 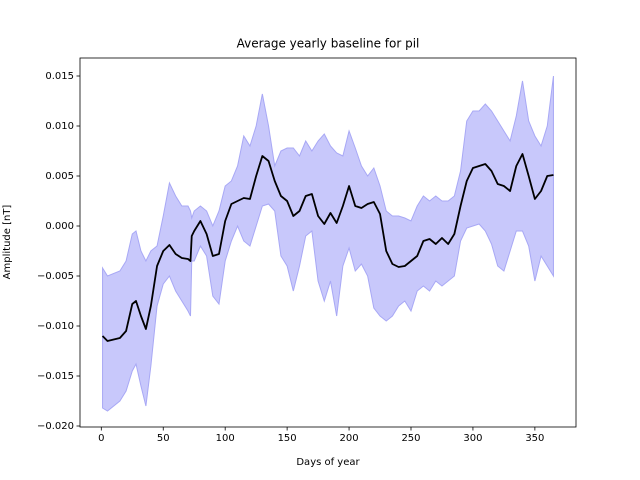 I want to click on y-tick-label: 0.015, so click(x=59, y=76).